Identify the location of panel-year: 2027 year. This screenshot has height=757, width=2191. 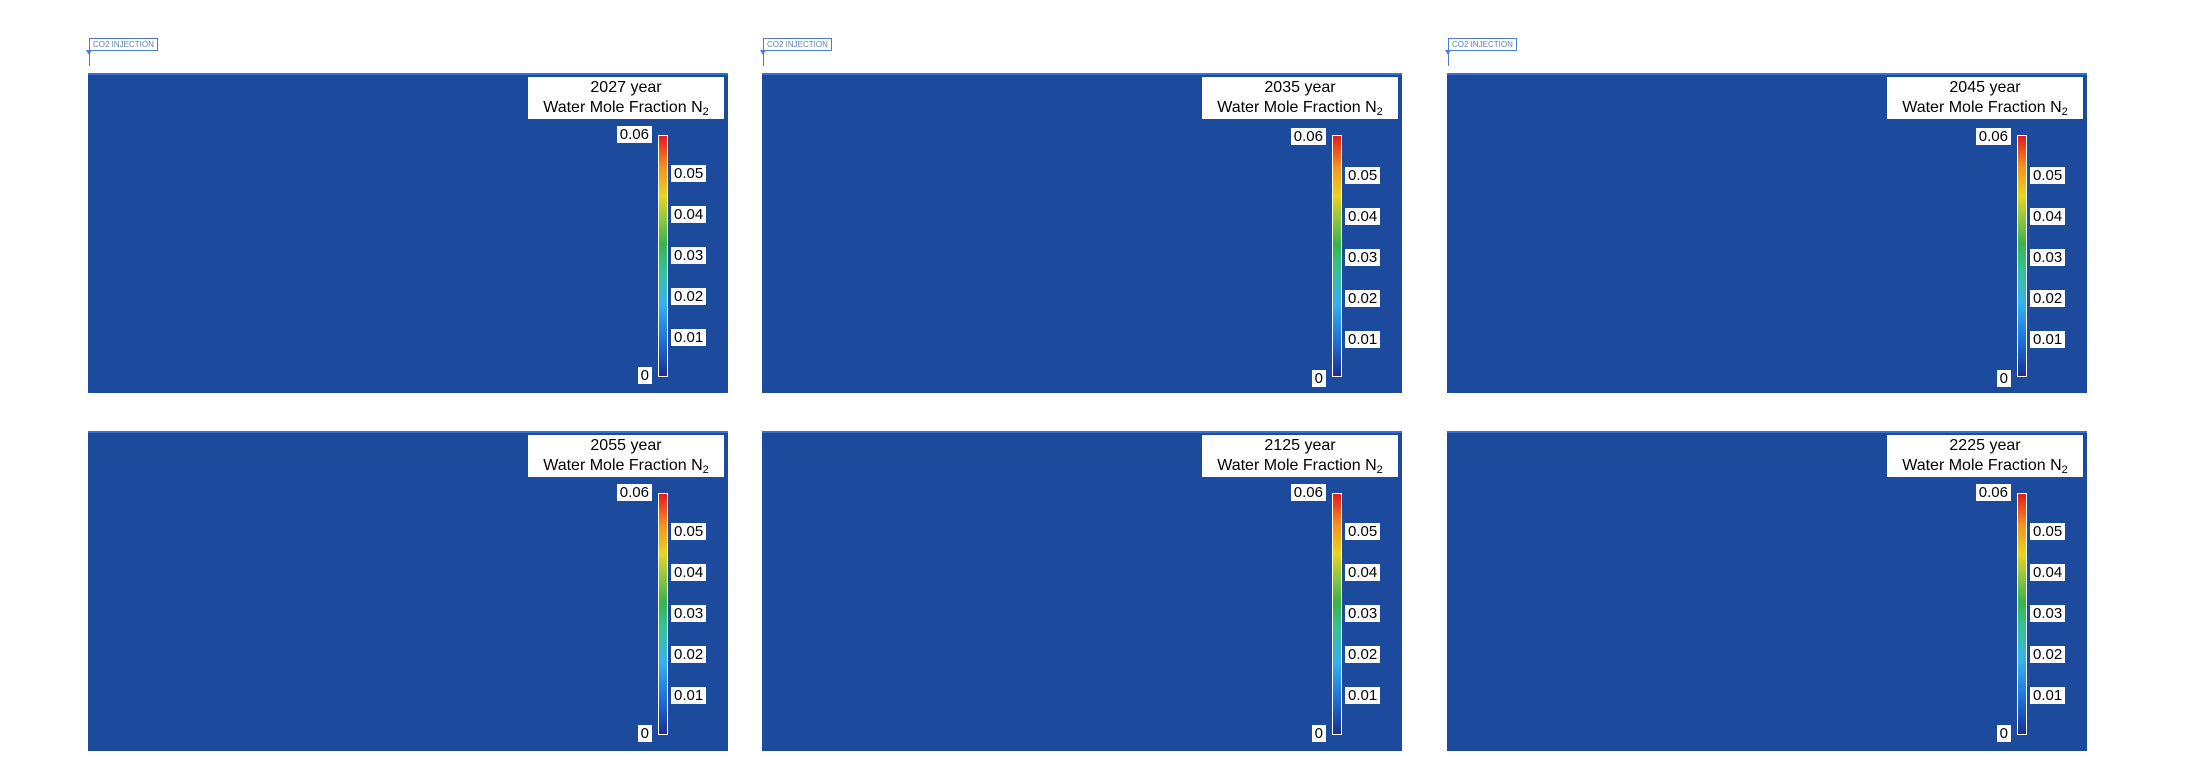
(626, 87).